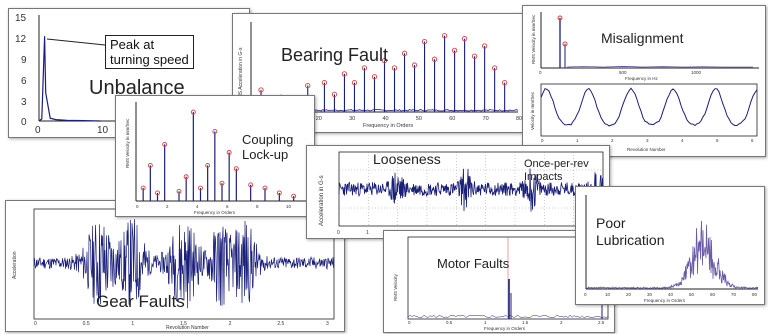  I want to click on looseness-chart: Acceleration in G-s 0123456789, so click(461, 193).